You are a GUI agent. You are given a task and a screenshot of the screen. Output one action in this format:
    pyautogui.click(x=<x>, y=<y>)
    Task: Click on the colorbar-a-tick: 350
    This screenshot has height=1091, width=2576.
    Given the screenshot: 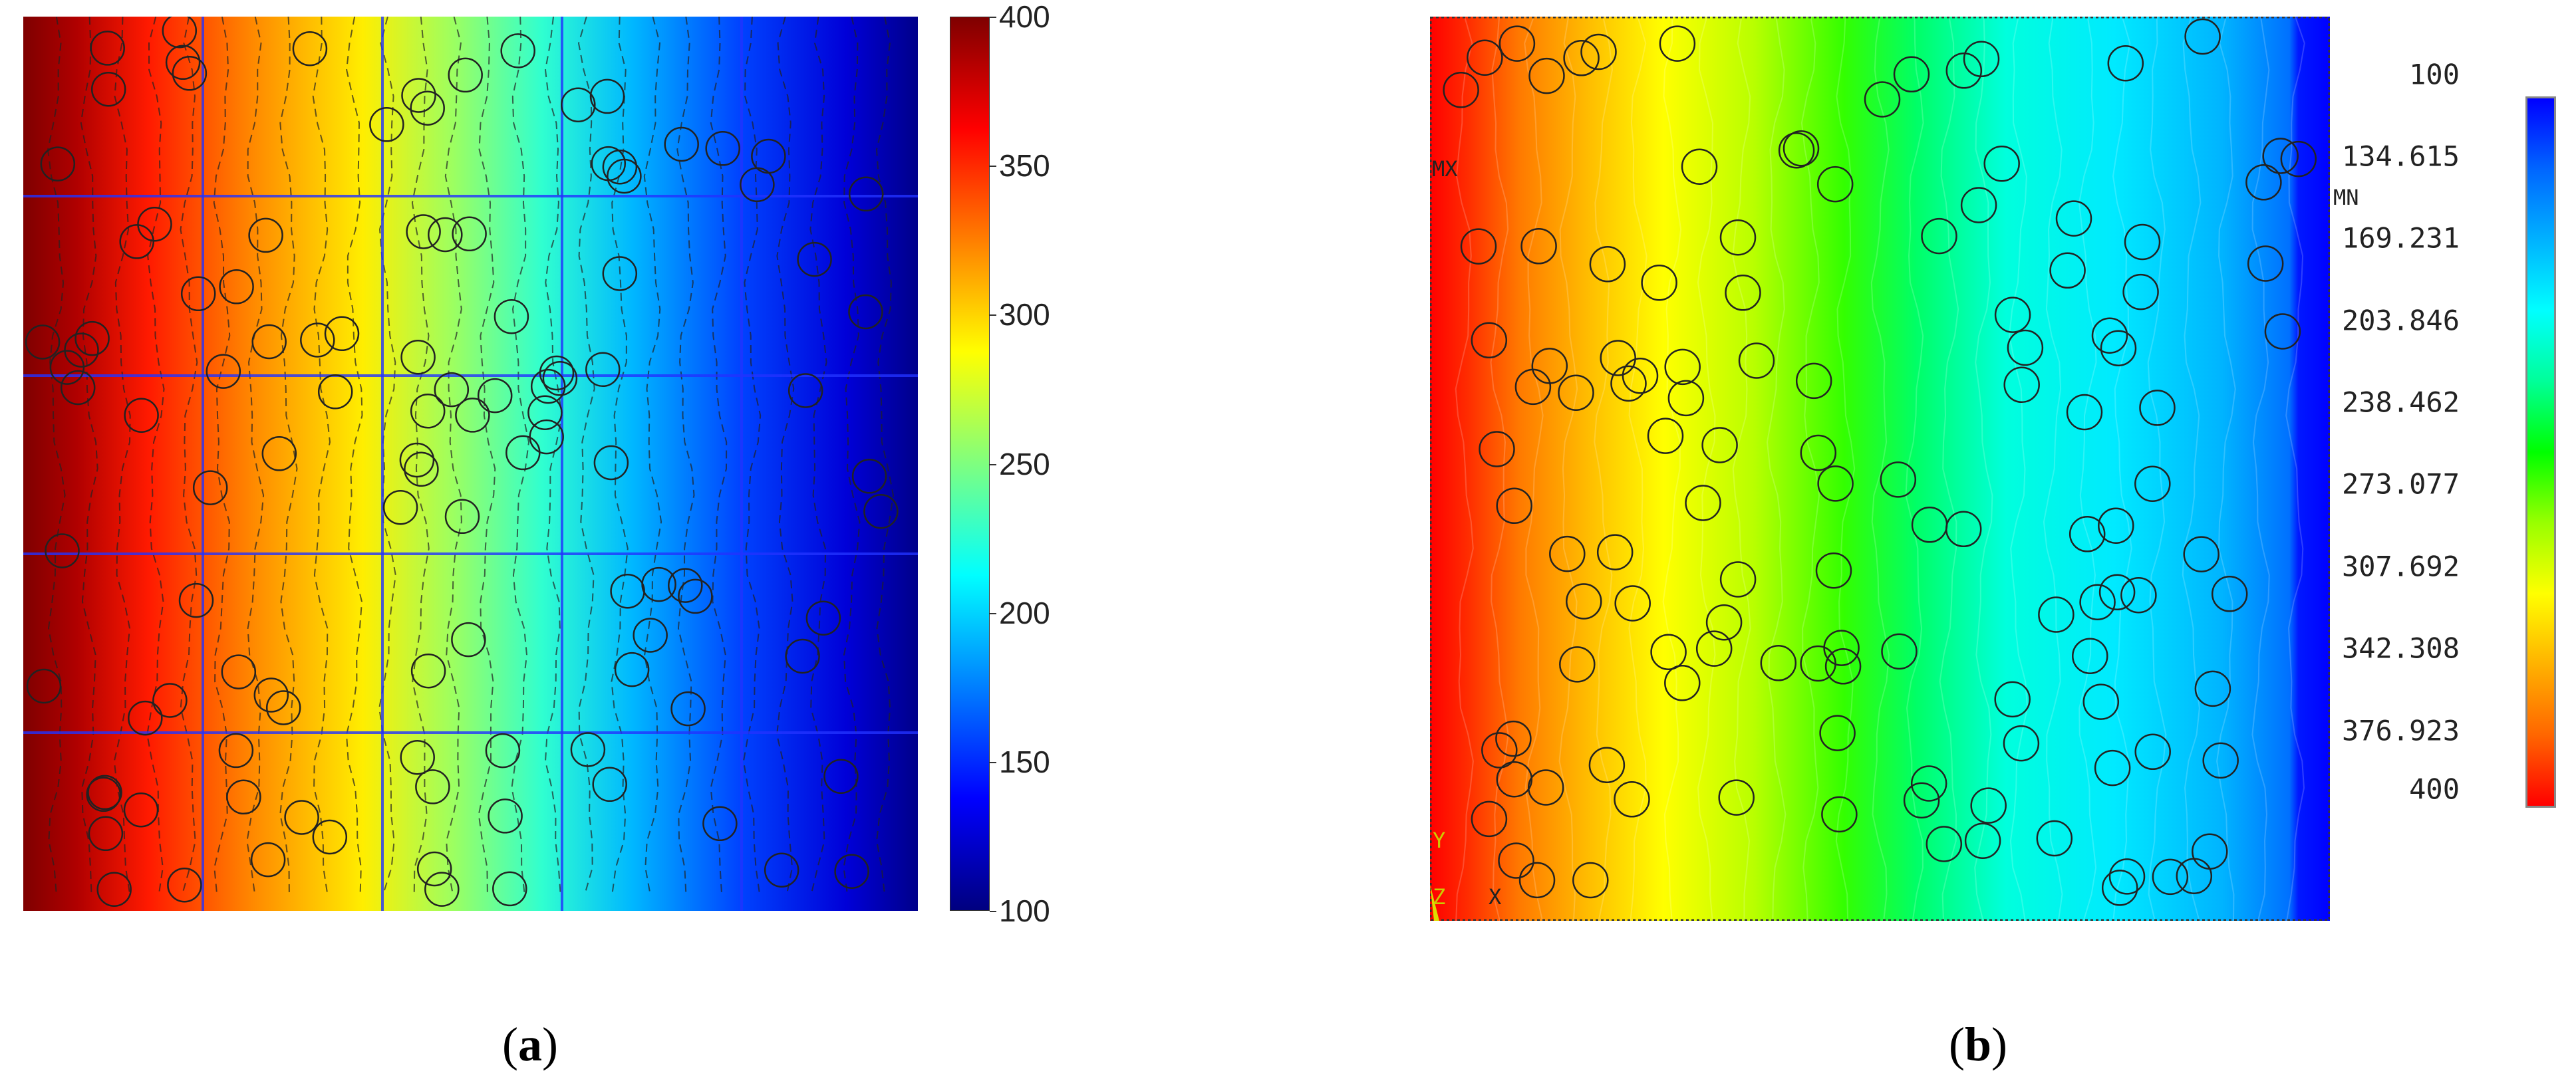 What is the action you would take?
    pyautogui.click(x=1020, y=165)
    